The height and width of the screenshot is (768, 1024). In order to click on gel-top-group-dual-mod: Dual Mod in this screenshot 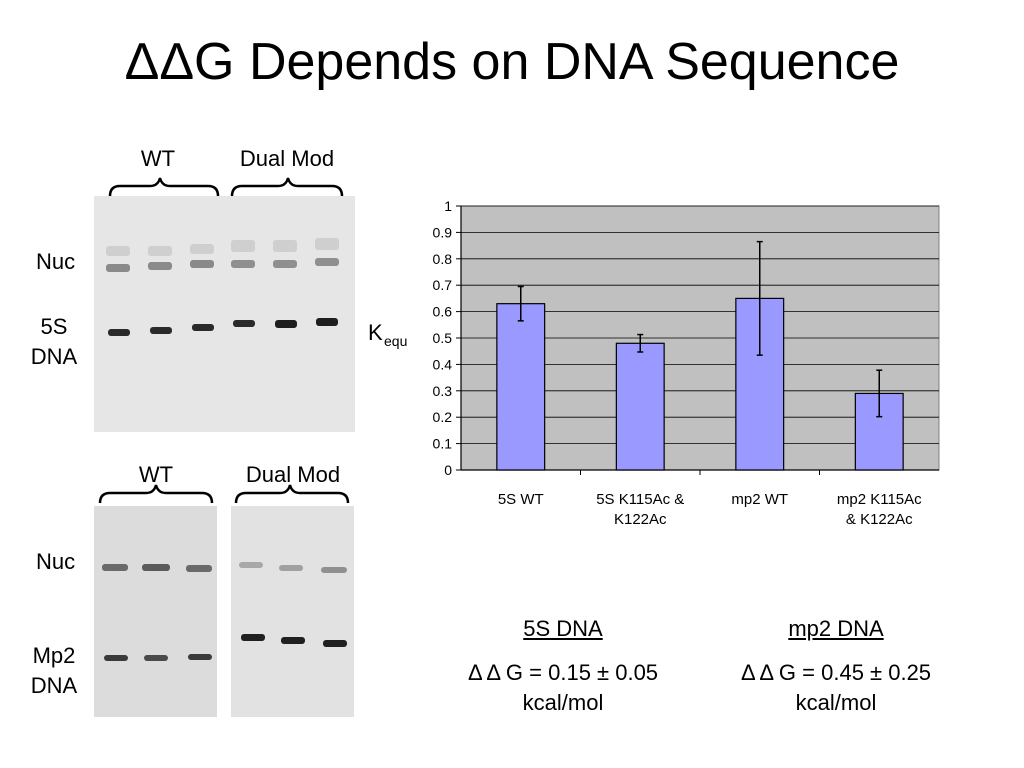, I will do `click(287, 158)`.